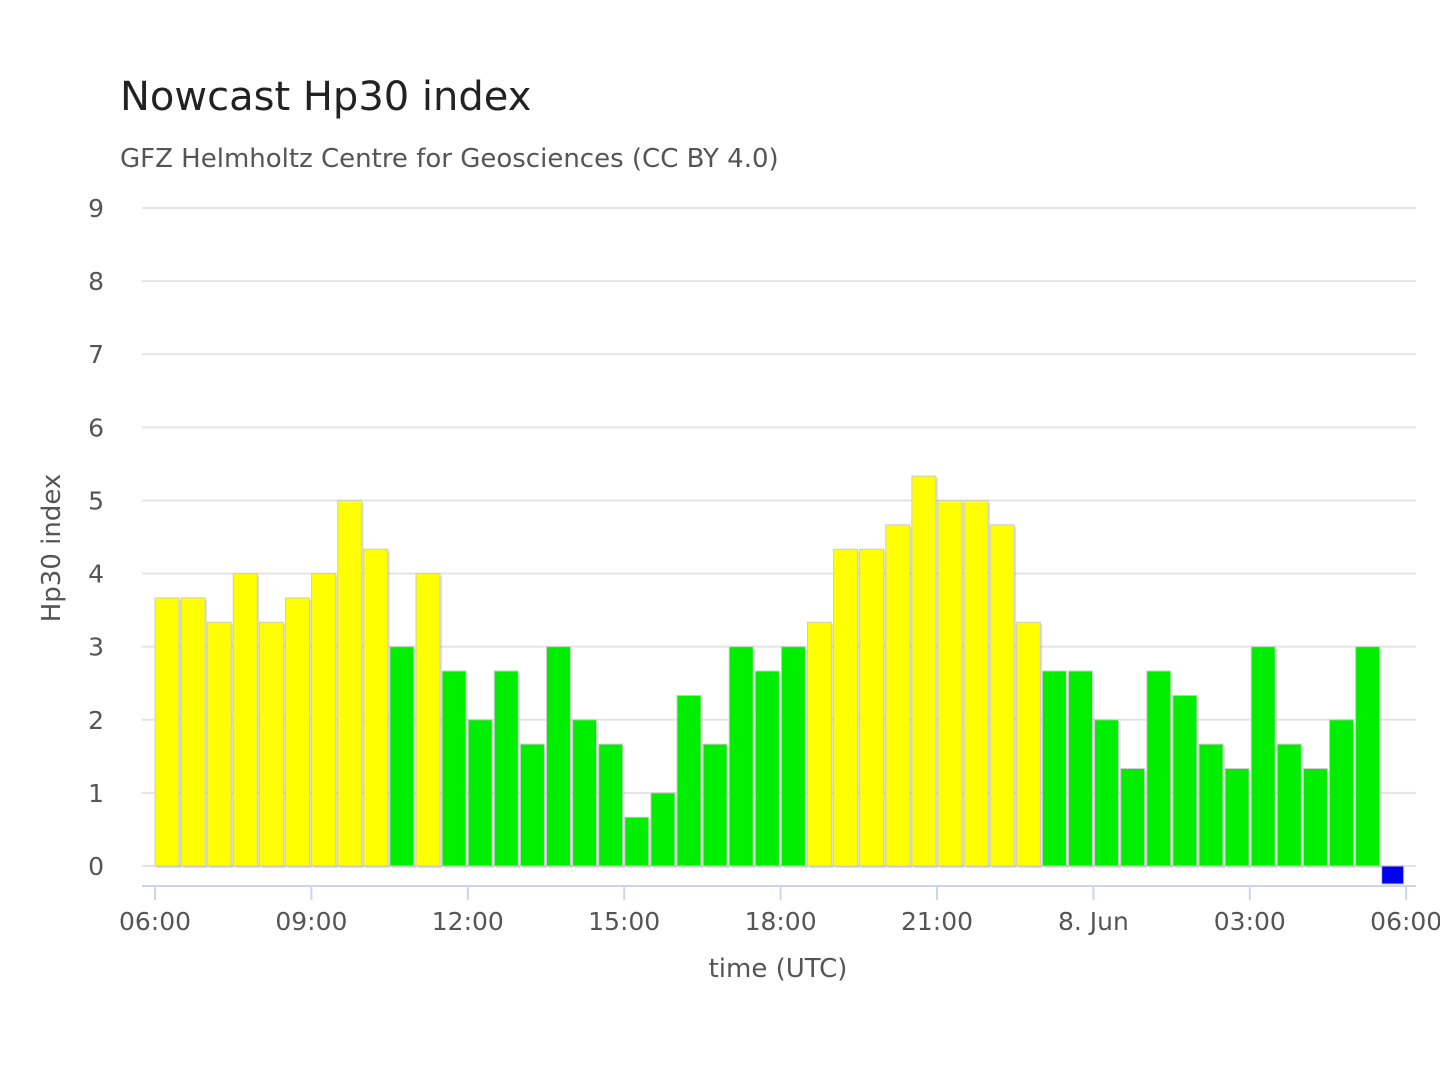 This screenshot has width=1440, height=1080. What do you see at coordinates (311, 921) in the screenshot?
I see `x-tick-label: 09:00` at bounding box center [311, 921].